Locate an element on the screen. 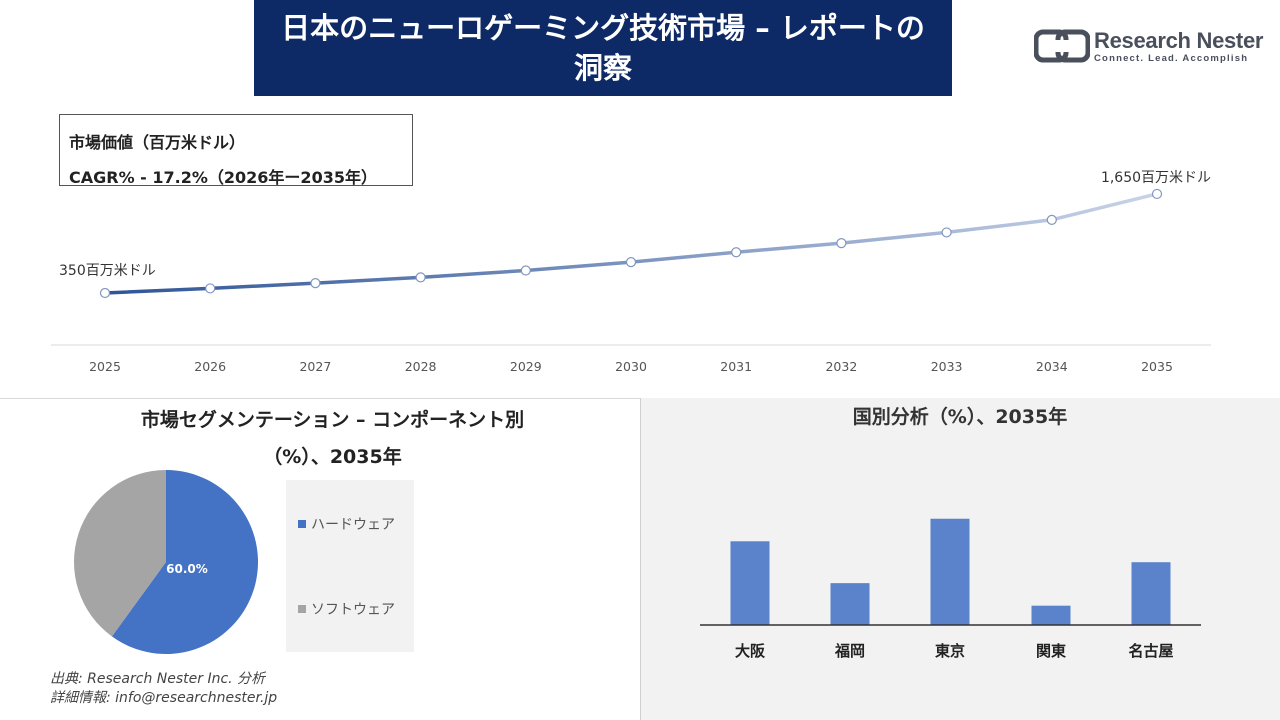 The image size is (1280, 720). country-bar-chart: 大阪 福岡 東京 関東 名古屋 is located at coordinates (950, 589).